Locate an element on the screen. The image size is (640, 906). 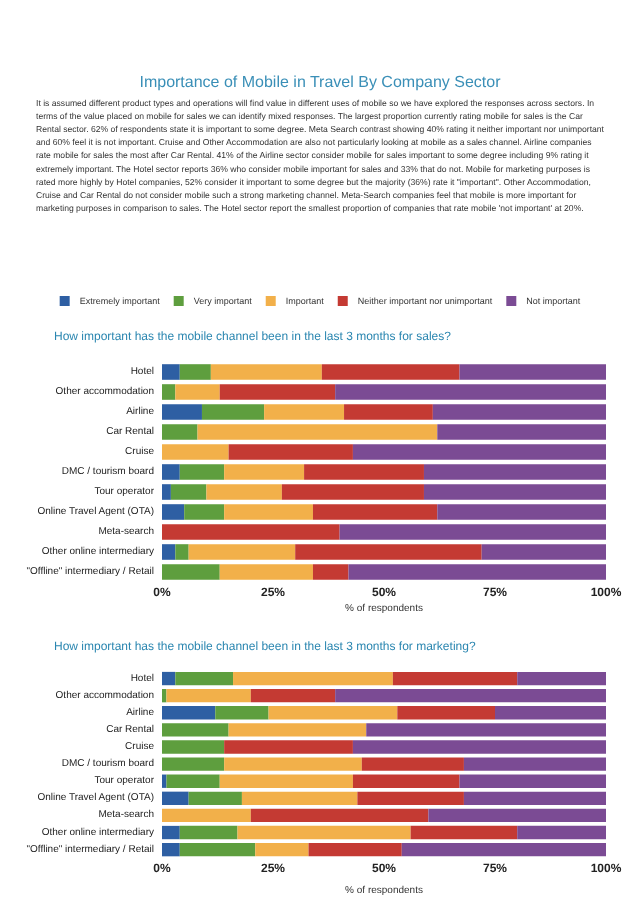
chart-title: Importance of Mobile in Travel By Company Sector is located at coordinates (320, 82).